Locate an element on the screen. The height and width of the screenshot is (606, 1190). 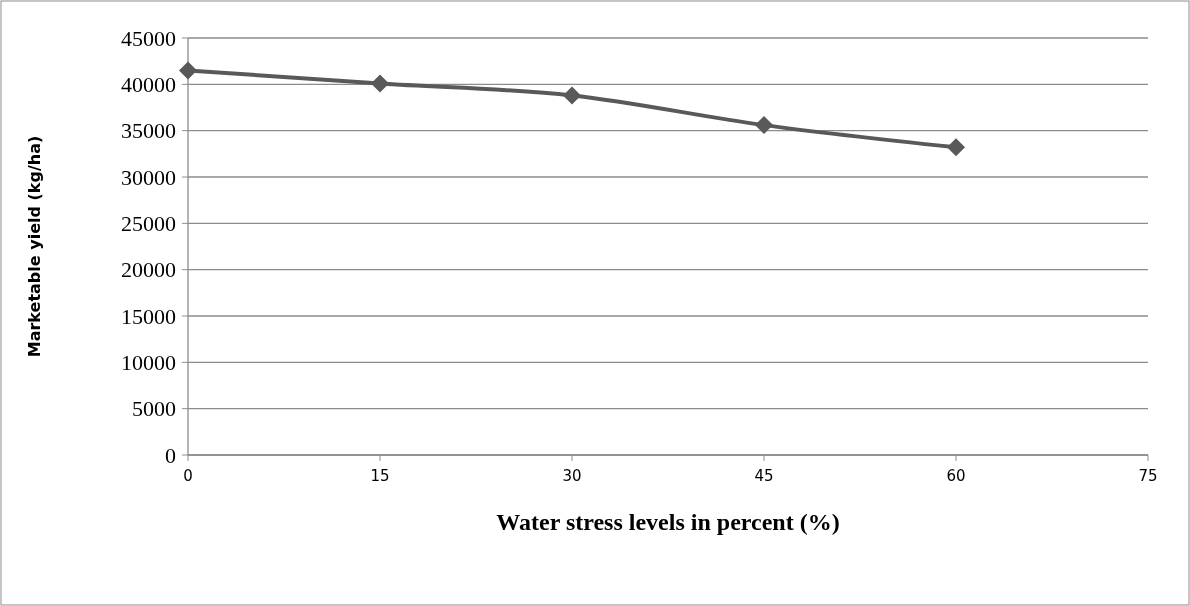
y-tick-label: 15000 is located at coordinates (148, 316).